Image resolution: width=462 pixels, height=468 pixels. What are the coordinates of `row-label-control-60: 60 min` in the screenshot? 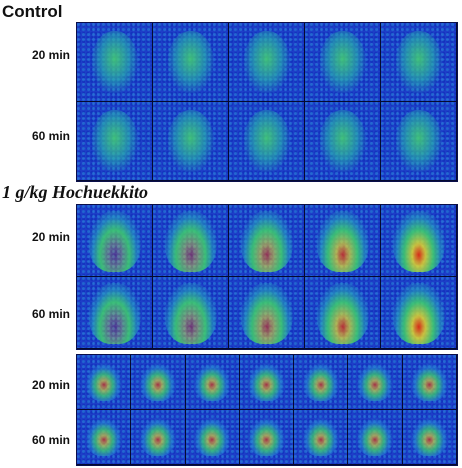 It's located at (50, 136).